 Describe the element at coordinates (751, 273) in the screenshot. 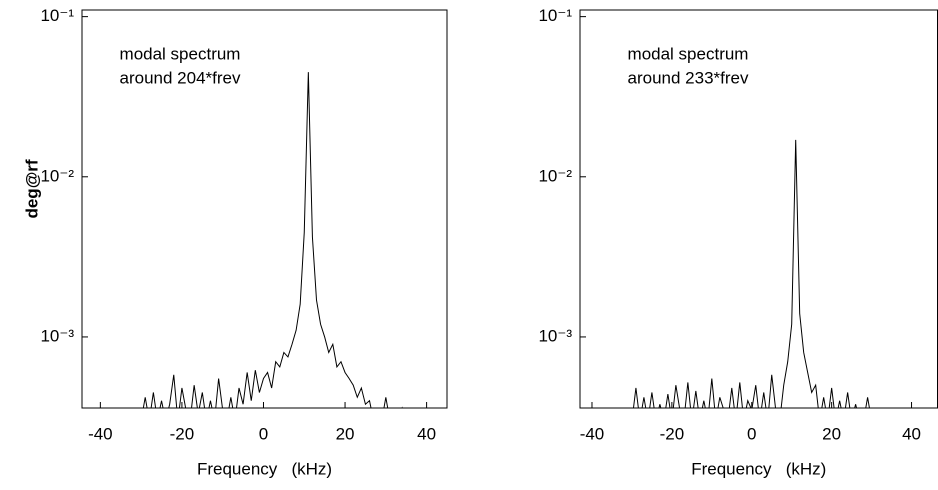

I see `spectrum-line` at that location.